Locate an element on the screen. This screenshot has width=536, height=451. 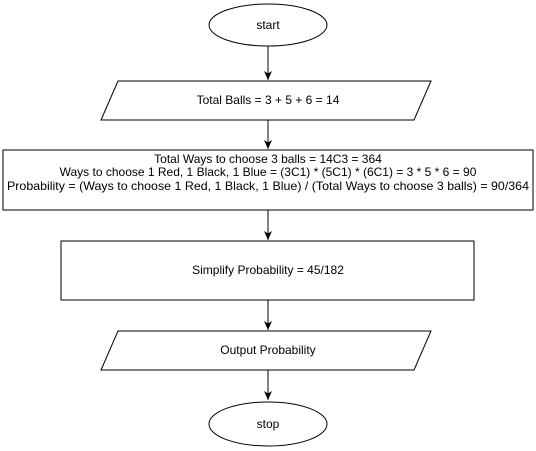
stop-node-shape is located at coordinates (268, 424).